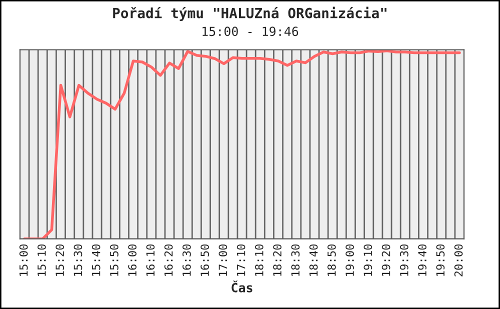 Image resolution: width=500 pixels, height=309 pixels. What do you see at coordinates (242, 286) in the screenshot?
I see `x-axis-title: Čas` at bounding box center [242, 286].